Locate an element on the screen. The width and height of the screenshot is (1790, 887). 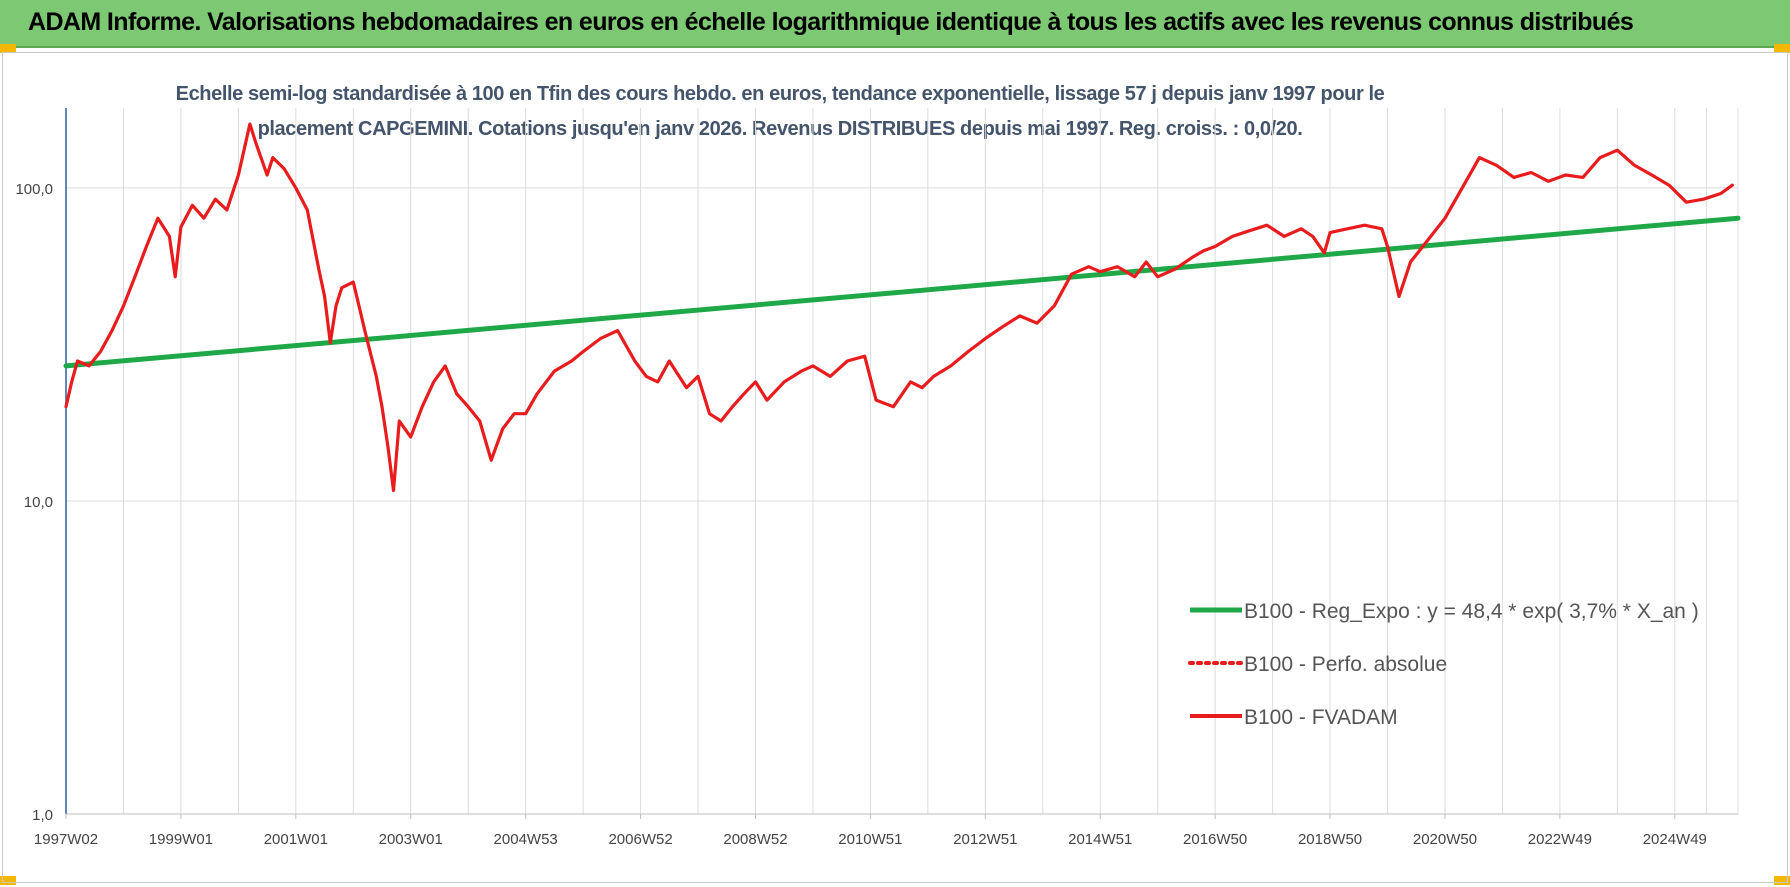
x-tick-label: 2016W50 is located at coordinates (1215, 839).